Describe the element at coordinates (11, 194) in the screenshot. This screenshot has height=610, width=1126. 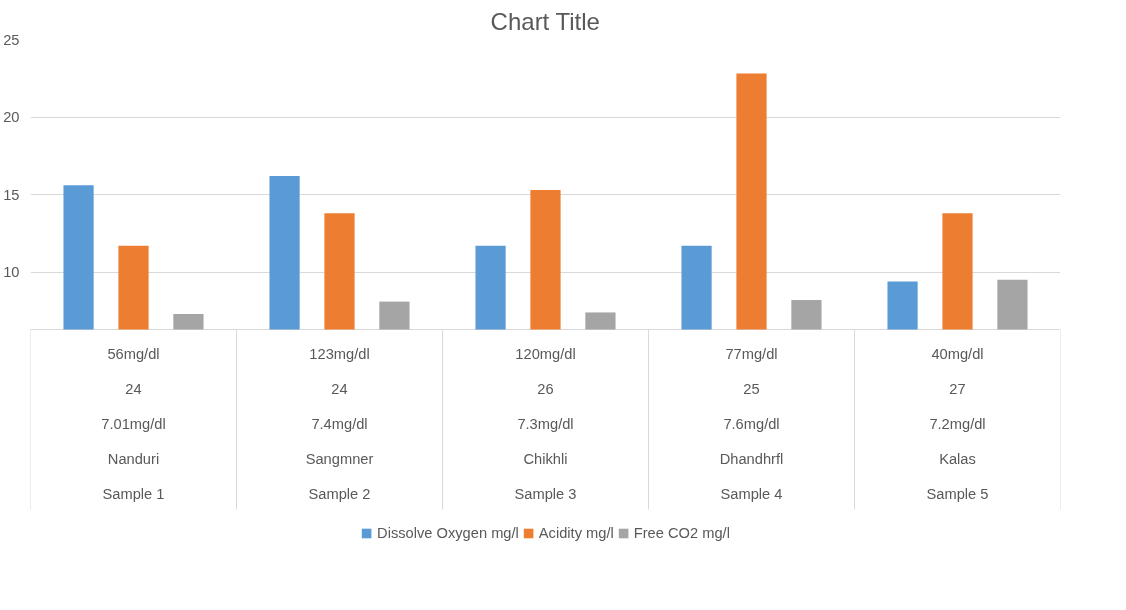
I see `y-tick-label: 15` at that location.